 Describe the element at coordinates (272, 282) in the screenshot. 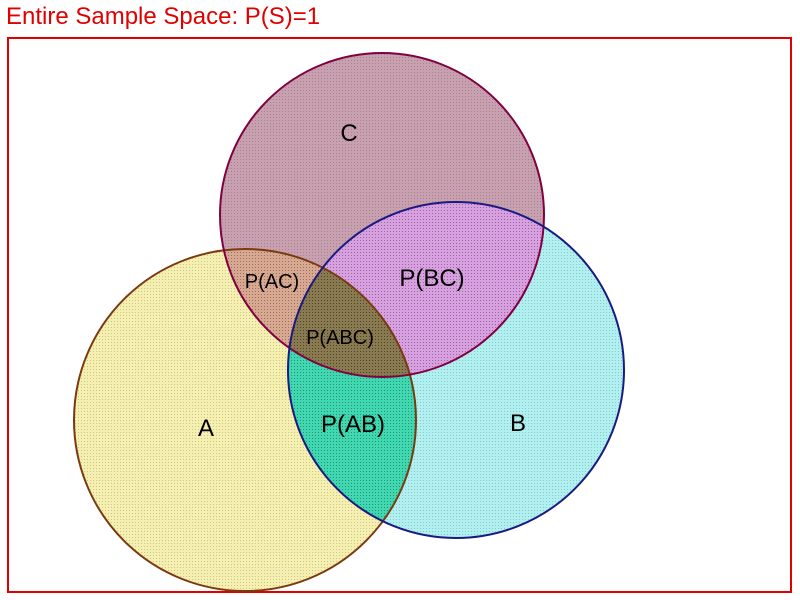

I see `region-ac-label: P(AC)` at that location.